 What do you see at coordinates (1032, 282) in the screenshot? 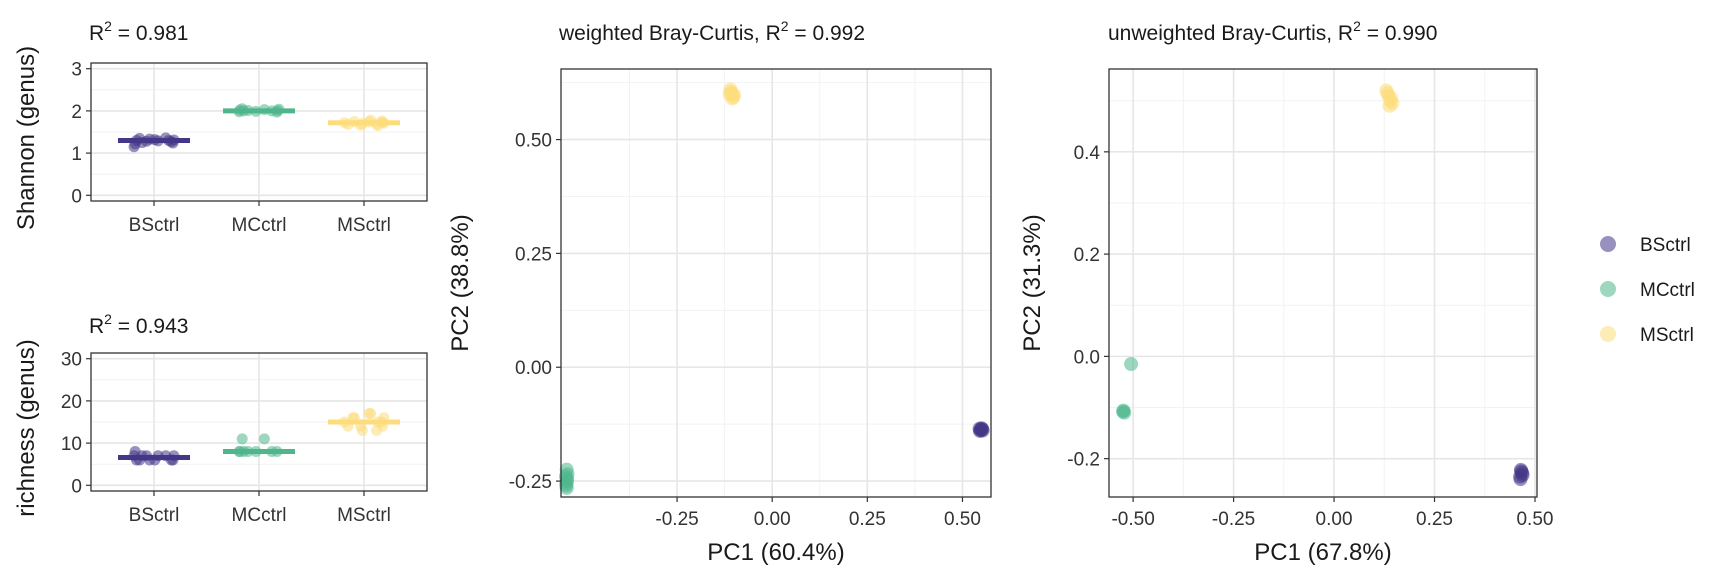
I see `y-axis-title: PC2 (31.3%)` at bounding box center [1032, 282].